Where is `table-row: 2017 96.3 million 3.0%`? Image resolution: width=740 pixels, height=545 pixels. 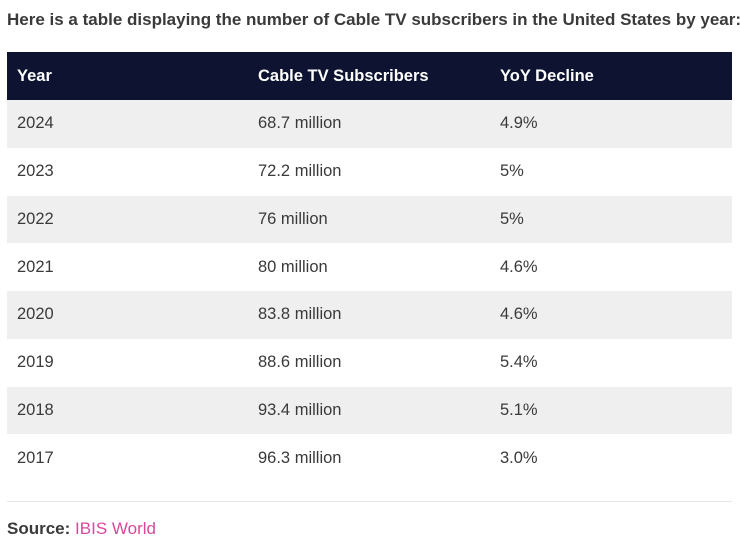
table-row: 2017 96.3 million 3.0% is located at coordinates (369, 458).